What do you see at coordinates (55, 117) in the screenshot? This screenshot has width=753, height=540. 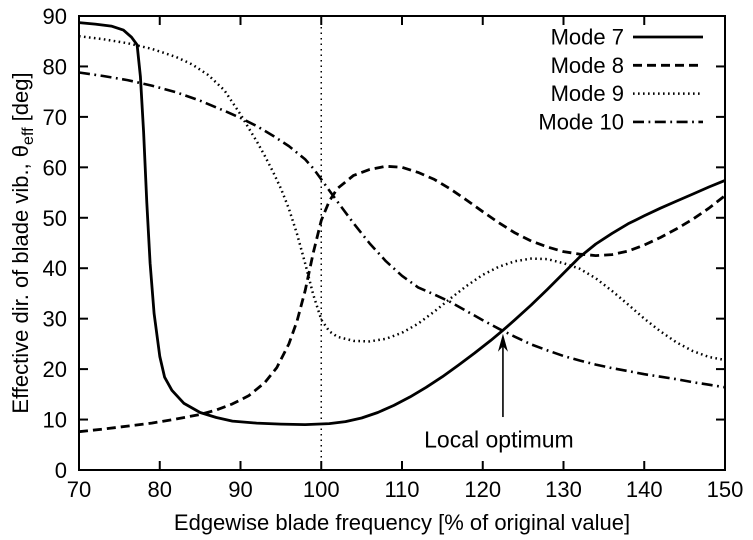 I see `y-tick-label: 70` at bounding box center [55, 117].